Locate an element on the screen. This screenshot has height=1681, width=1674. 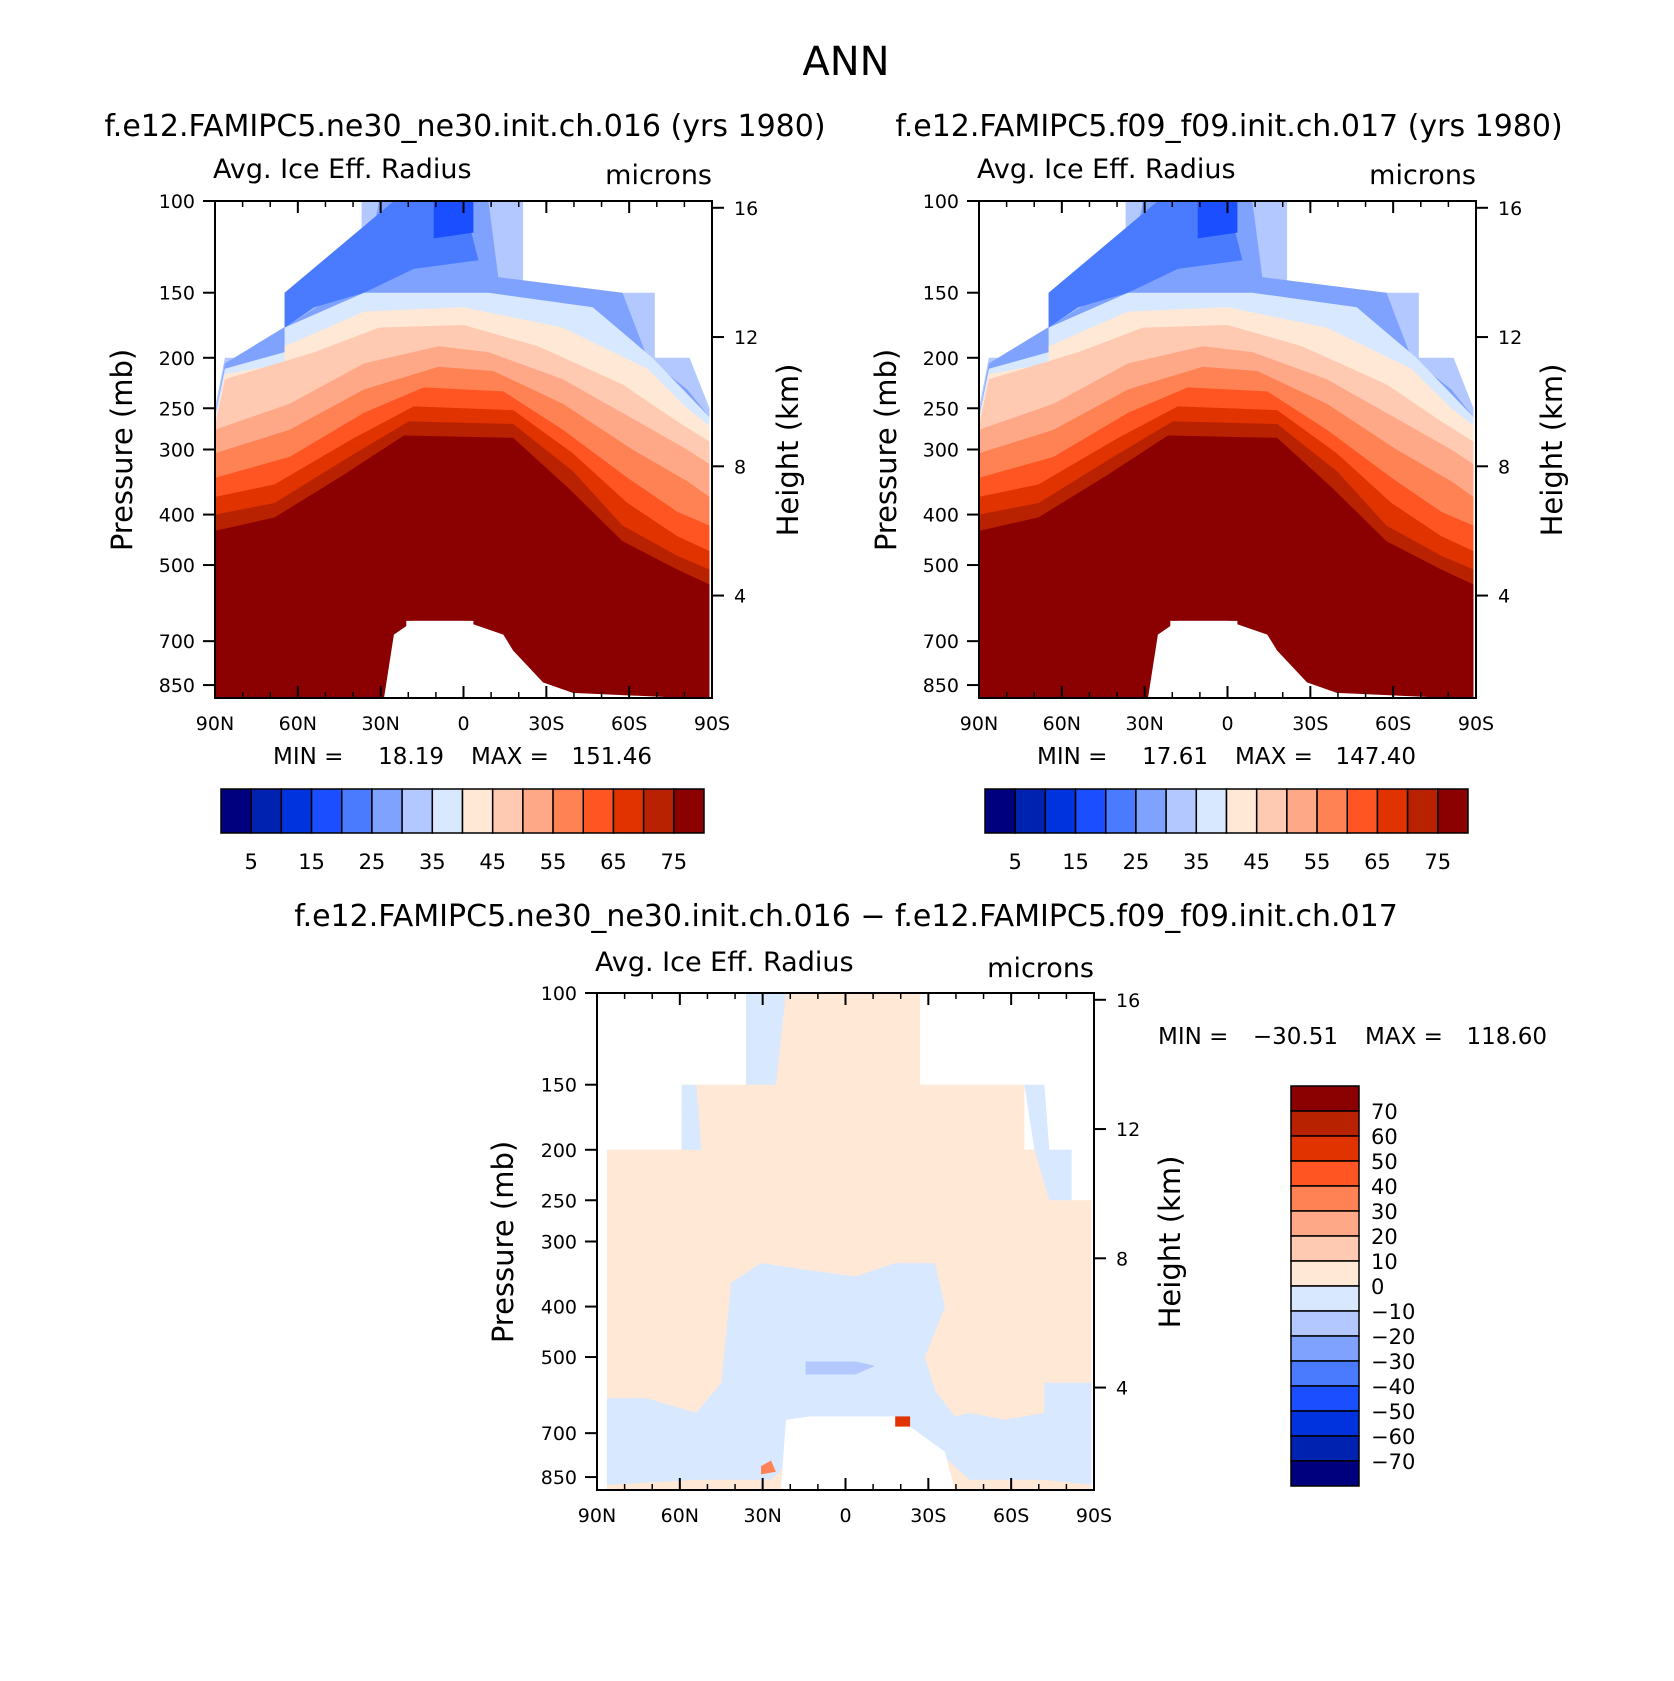
colorbar-label: 70 is located at coordinates (1384, 1112).